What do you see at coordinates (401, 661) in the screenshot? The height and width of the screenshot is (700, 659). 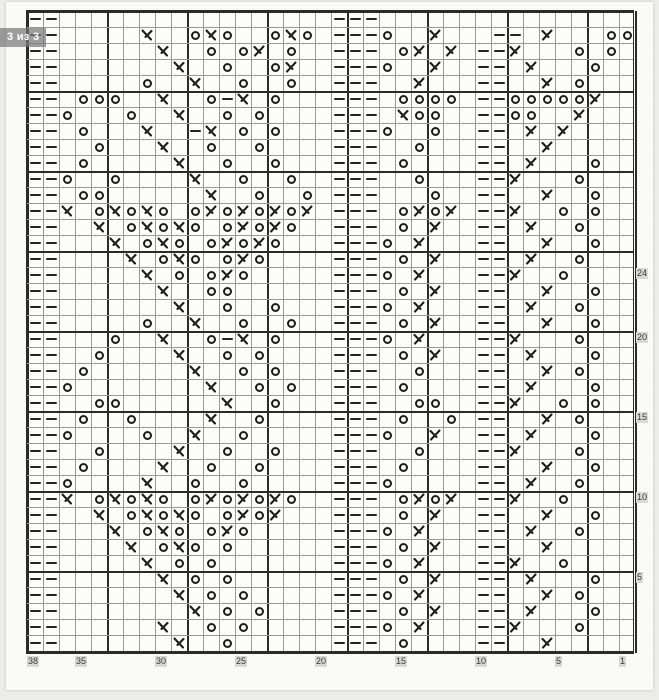 I see `column-axis-label: 15` at bounding box center [401, 661].